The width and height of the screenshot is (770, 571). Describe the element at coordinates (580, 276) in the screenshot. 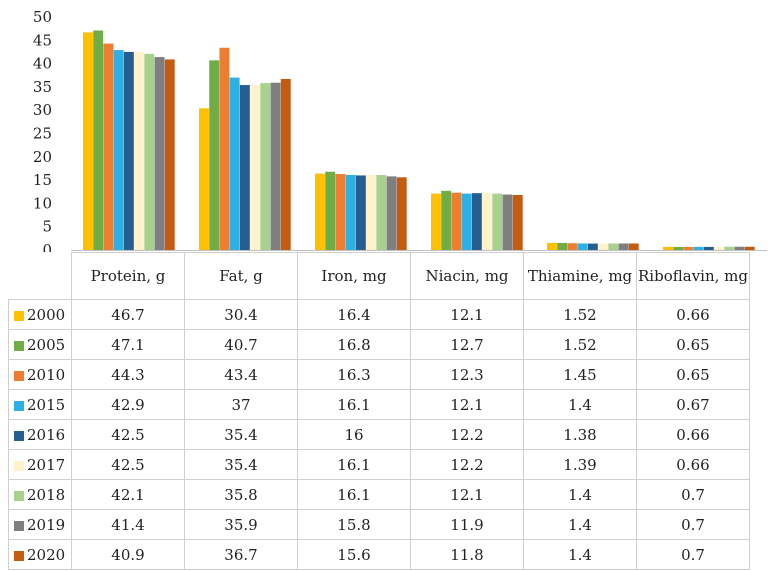

I see `category-label: Thiamine, mg` at that location.